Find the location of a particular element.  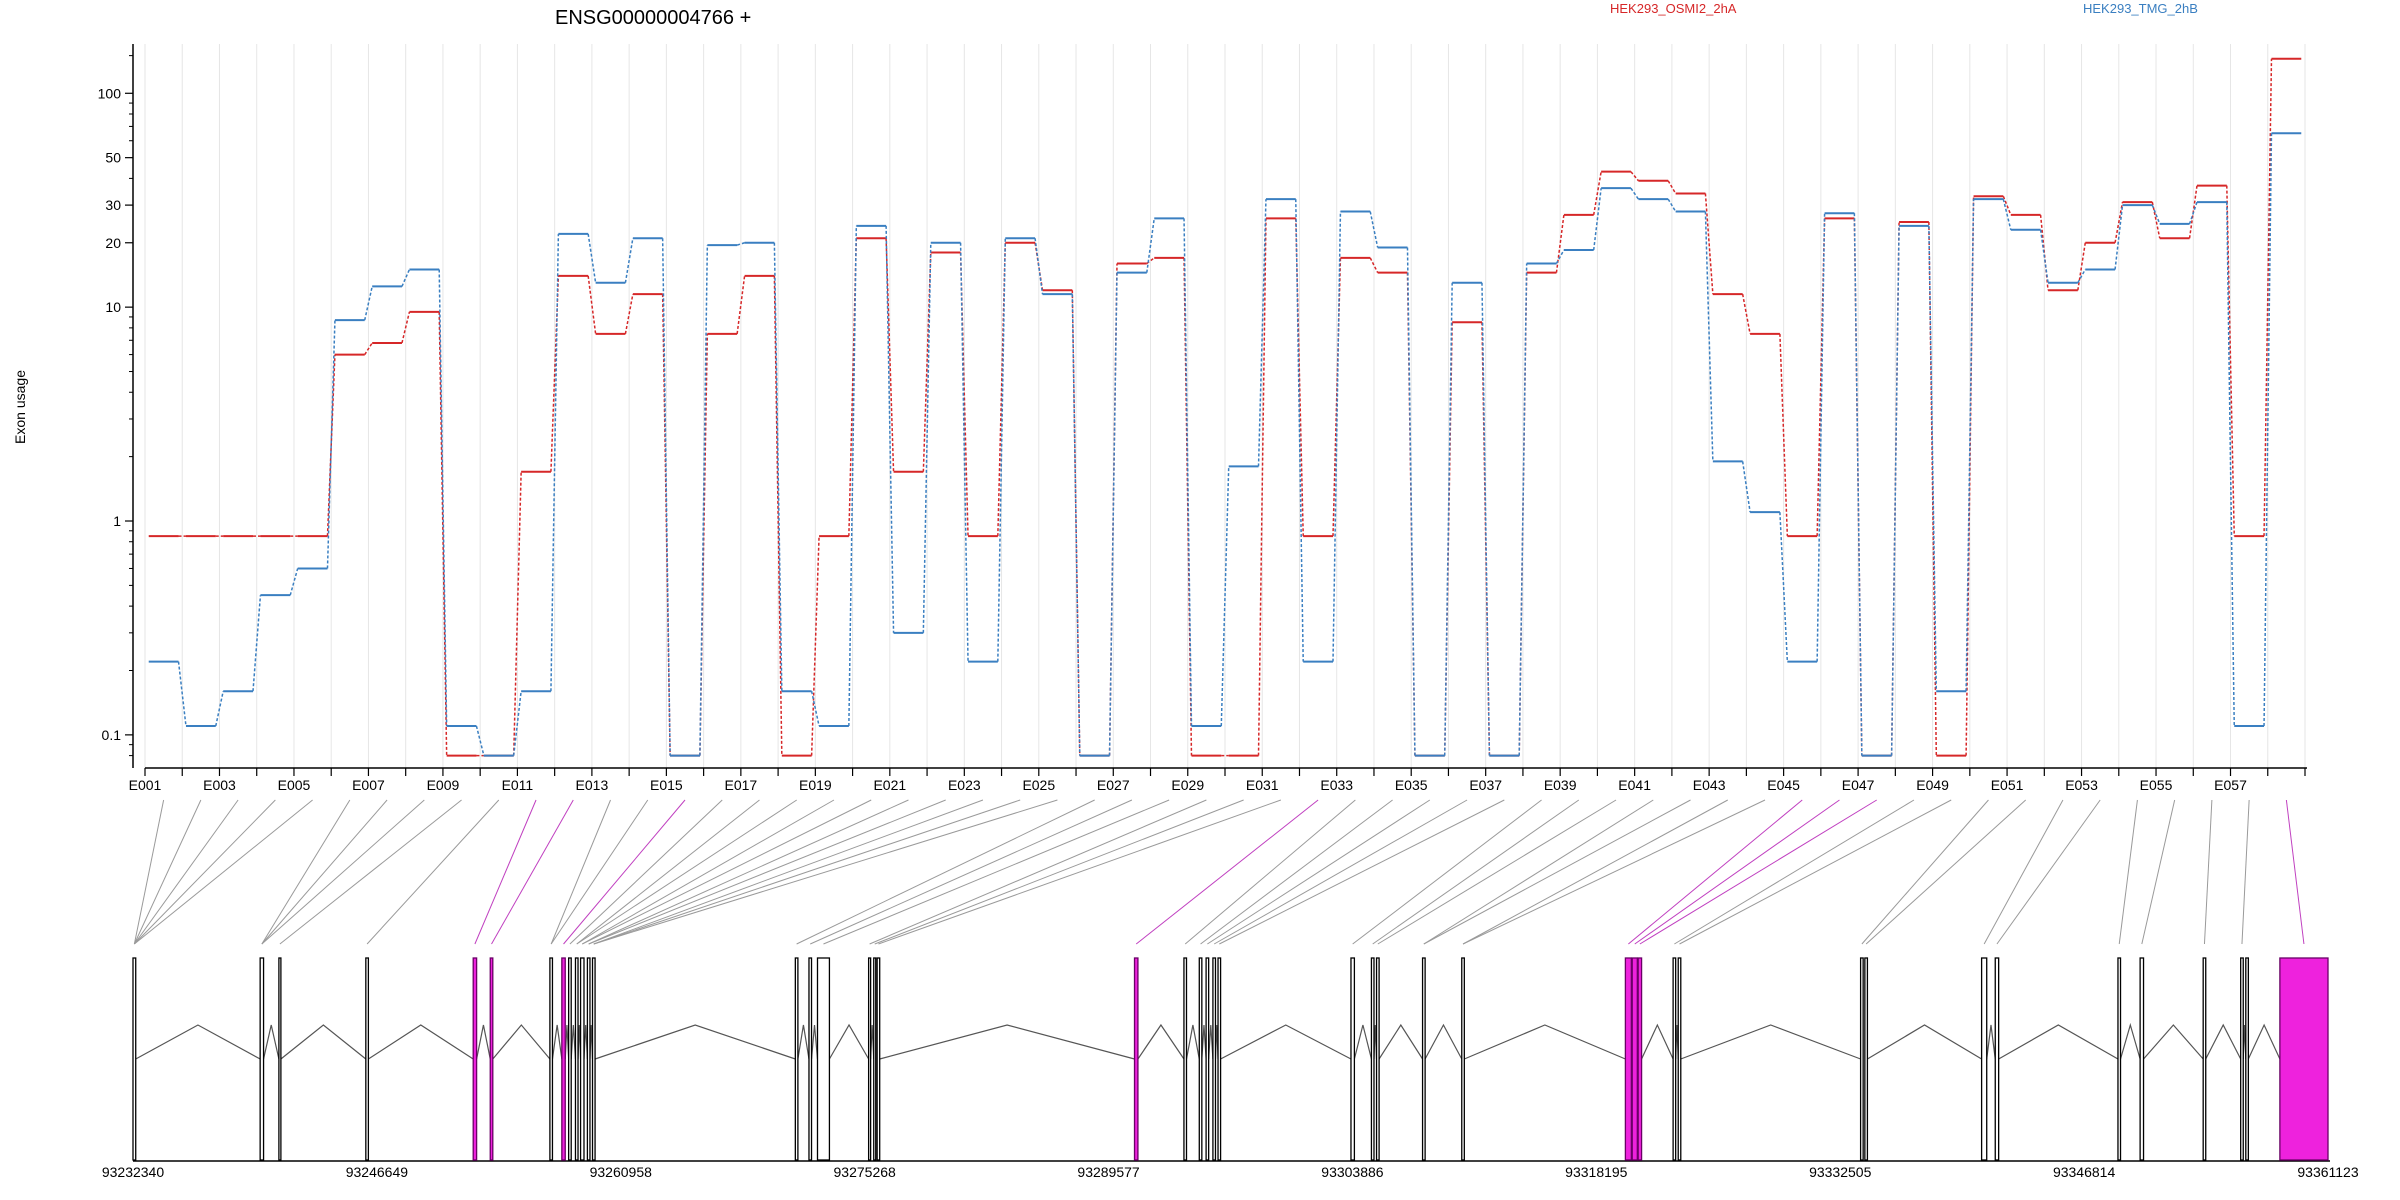

x-tick-label: E039 is located at coordinates (1560, 785).